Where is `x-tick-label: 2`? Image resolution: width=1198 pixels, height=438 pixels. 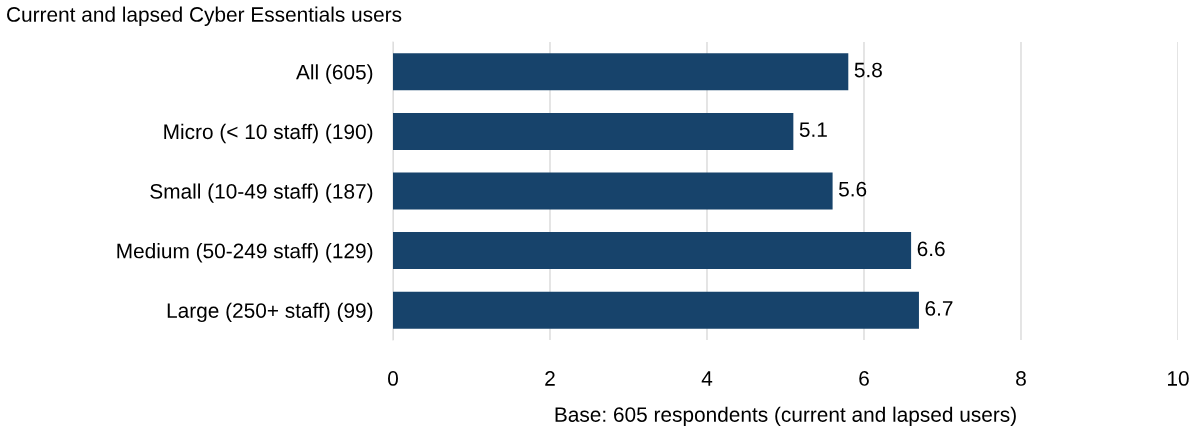
x-tick-label: 2 is located at coordinates (550, 378).